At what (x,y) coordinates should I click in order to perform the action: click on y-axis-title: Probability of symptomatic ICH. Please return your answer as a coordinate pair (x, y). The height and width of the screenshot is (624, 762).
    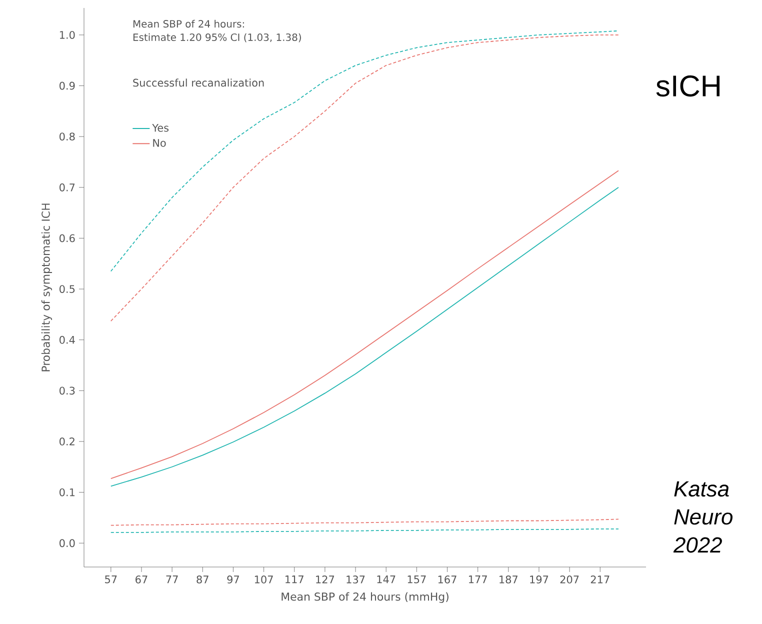
    Looking at the image, I should click on (46, 288).